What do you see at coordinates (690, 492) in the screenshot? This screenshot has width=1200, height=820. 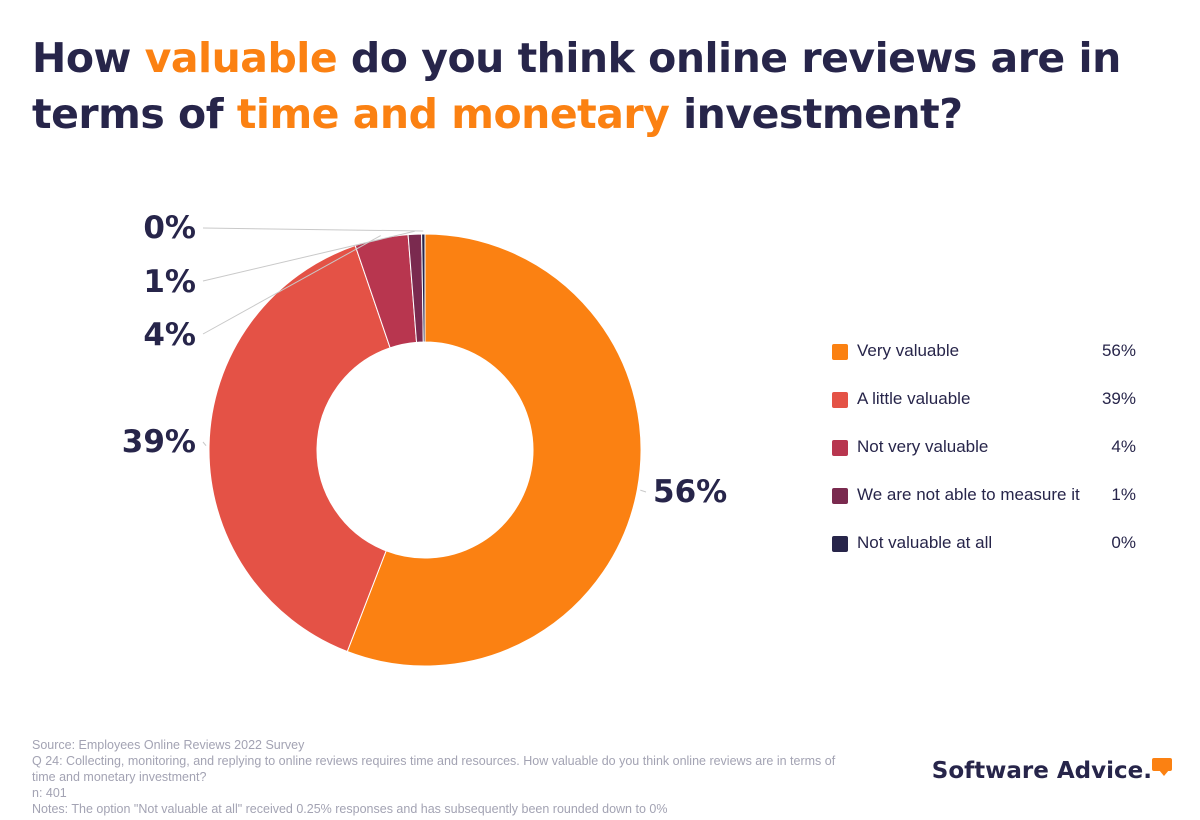 I see `slice-label-very-valuable: 56%` at bounding box center [690, 492].